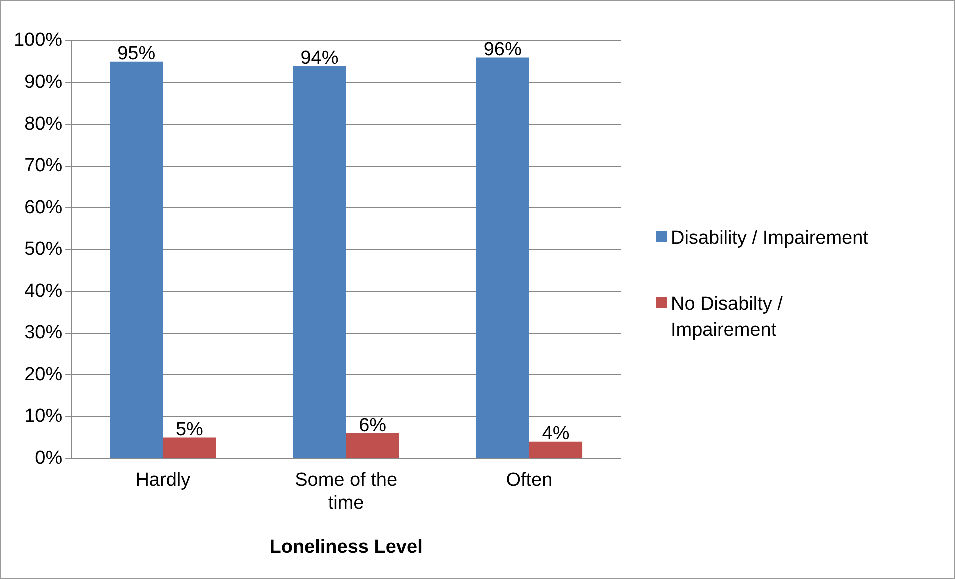 The height and width of the screenshot is (579, 955). Describe the element at coordinates (49, 458) in the screenshot. I see `y-tick-label: 0%` at that location.